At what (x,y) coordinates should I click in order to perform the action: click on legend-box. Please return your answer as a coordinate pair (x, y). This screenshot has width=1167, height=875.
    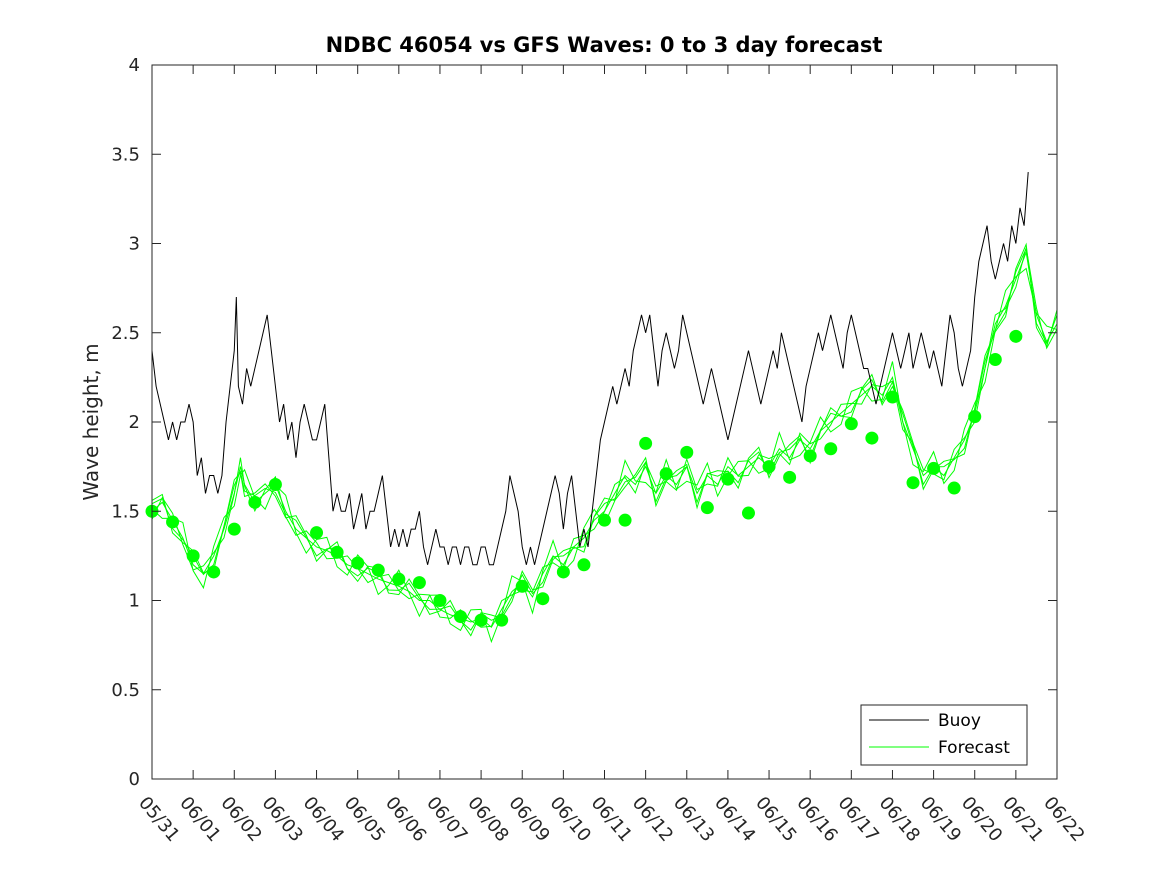
    Looking at the image, I should click on (944, 735).